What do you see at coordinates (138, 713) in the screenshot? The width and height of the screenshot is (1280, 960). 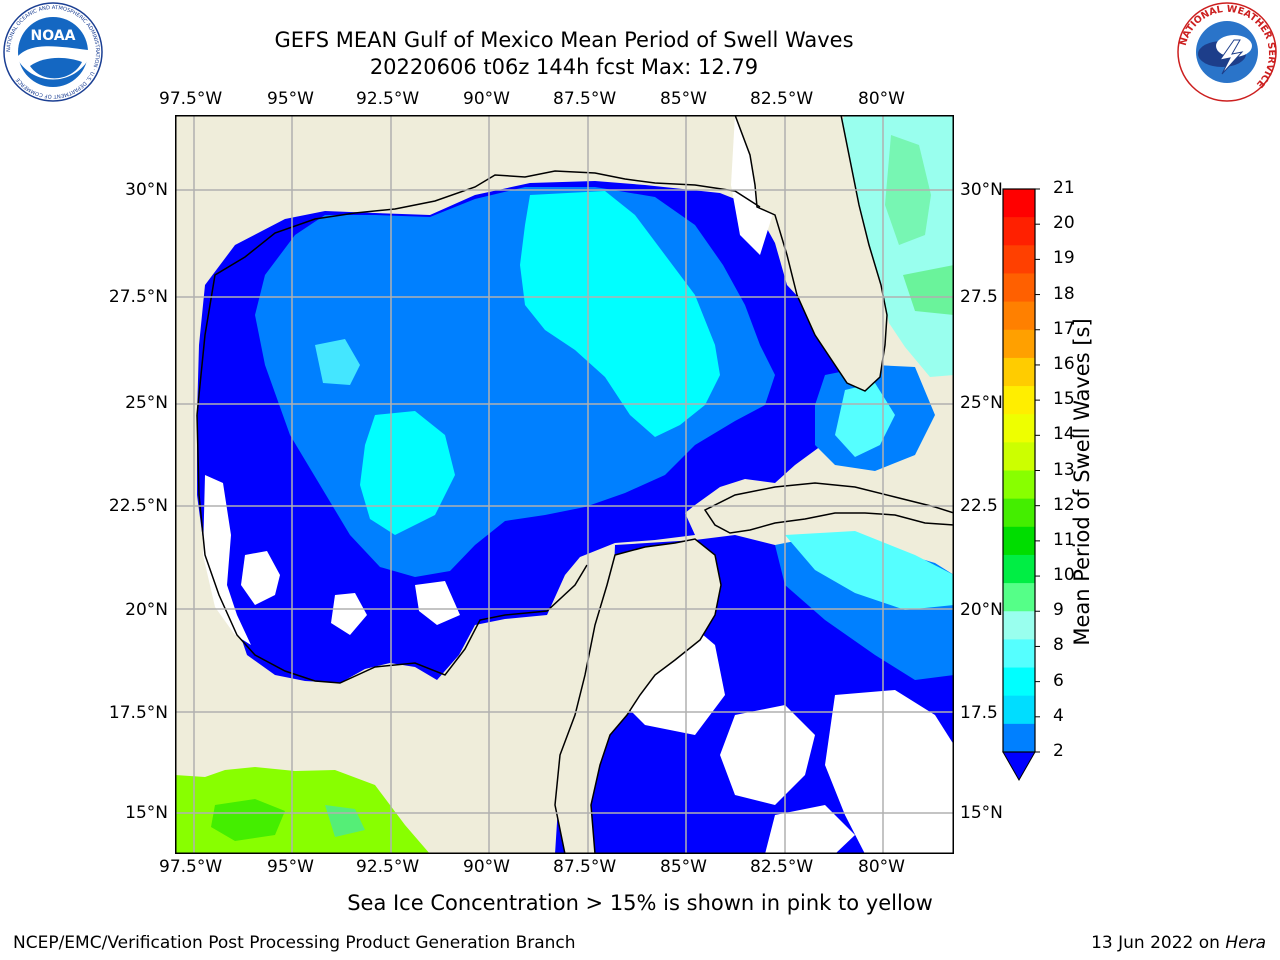 I see `lat-label: 17.5°N` at bounding box center [138, 713].